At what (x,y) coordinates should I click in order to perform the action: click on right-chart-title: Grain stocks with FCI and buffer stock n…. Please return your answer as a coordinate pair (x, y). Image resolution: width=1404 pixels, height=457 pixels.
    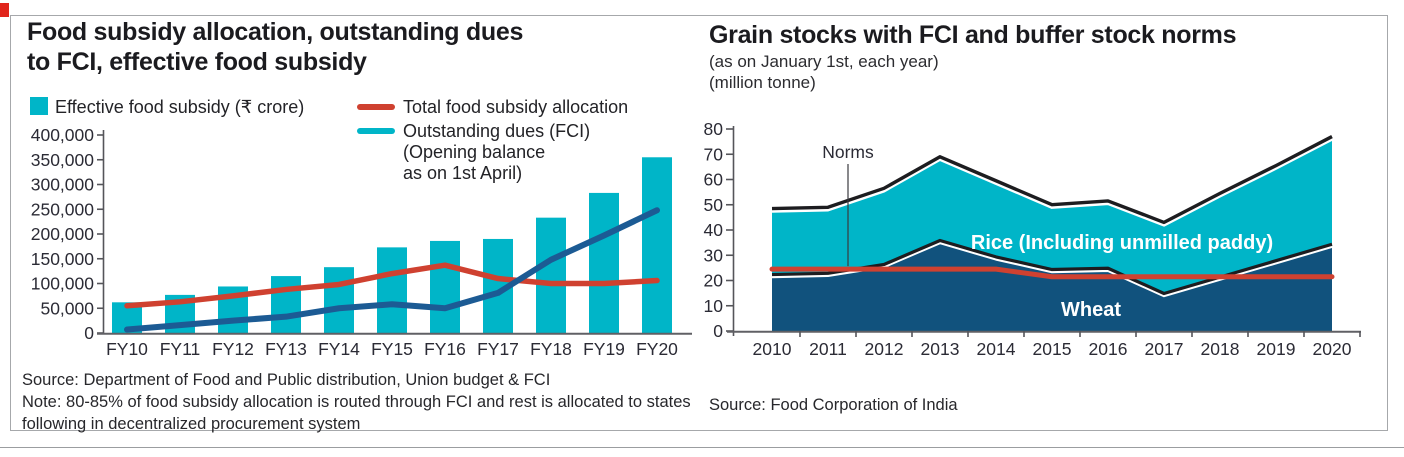
    Looking at the image, I should click on (973, 35).